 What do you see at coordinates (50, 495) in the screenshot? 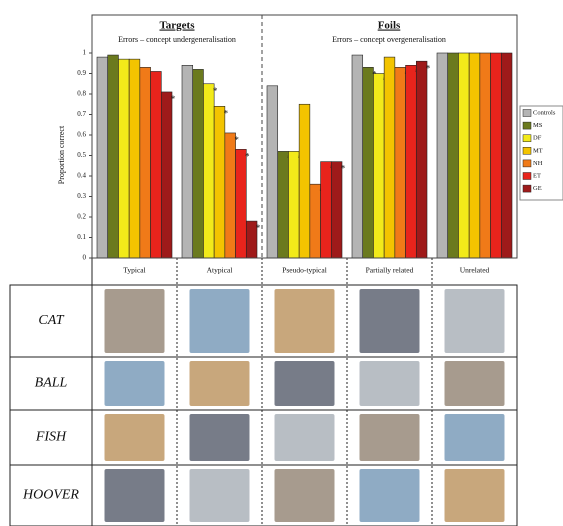
I see `row-label: HOOVER` at bounding box center [50, 495].